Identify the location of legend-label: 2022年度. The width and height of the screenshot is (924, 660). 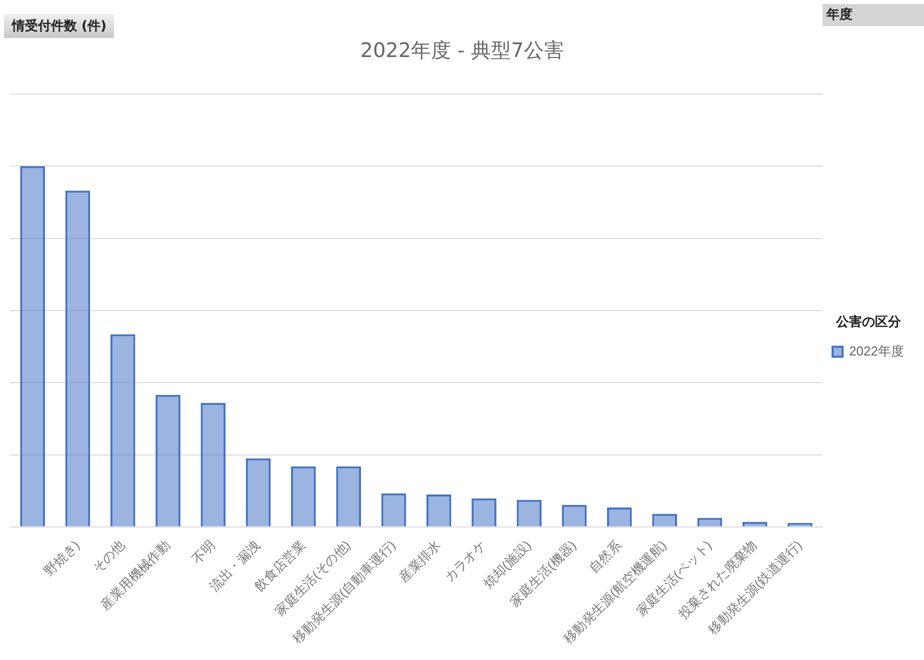
(876, 350).